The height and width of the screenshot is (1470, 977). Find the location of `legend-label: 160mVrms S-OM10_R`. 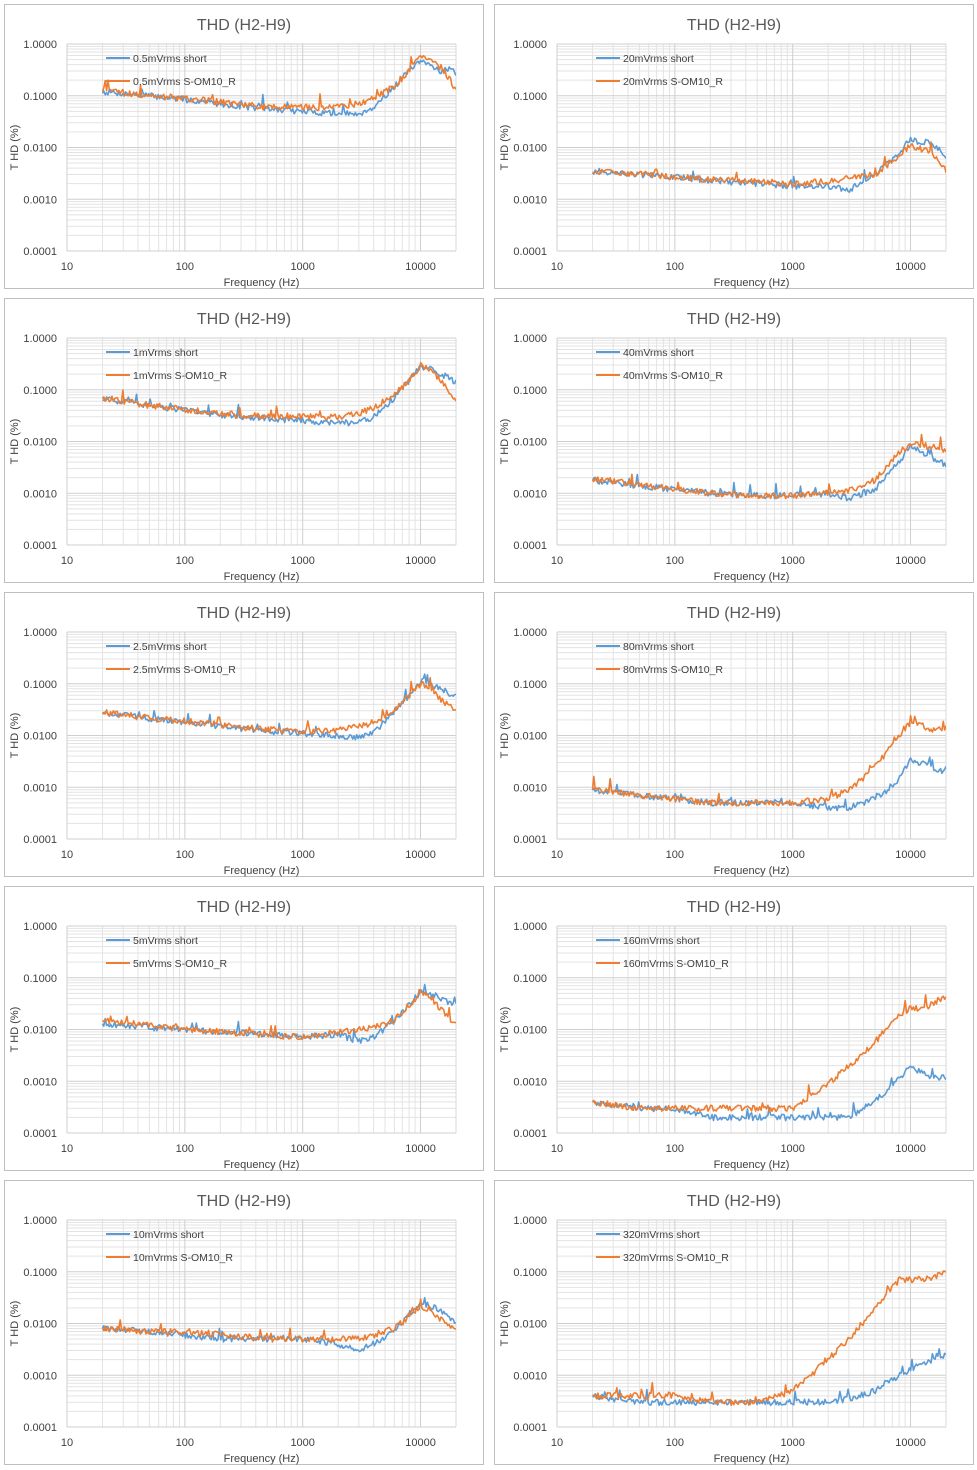

legend-label: 160mVrms S-OM10_R is located at coordinates (676, 964).